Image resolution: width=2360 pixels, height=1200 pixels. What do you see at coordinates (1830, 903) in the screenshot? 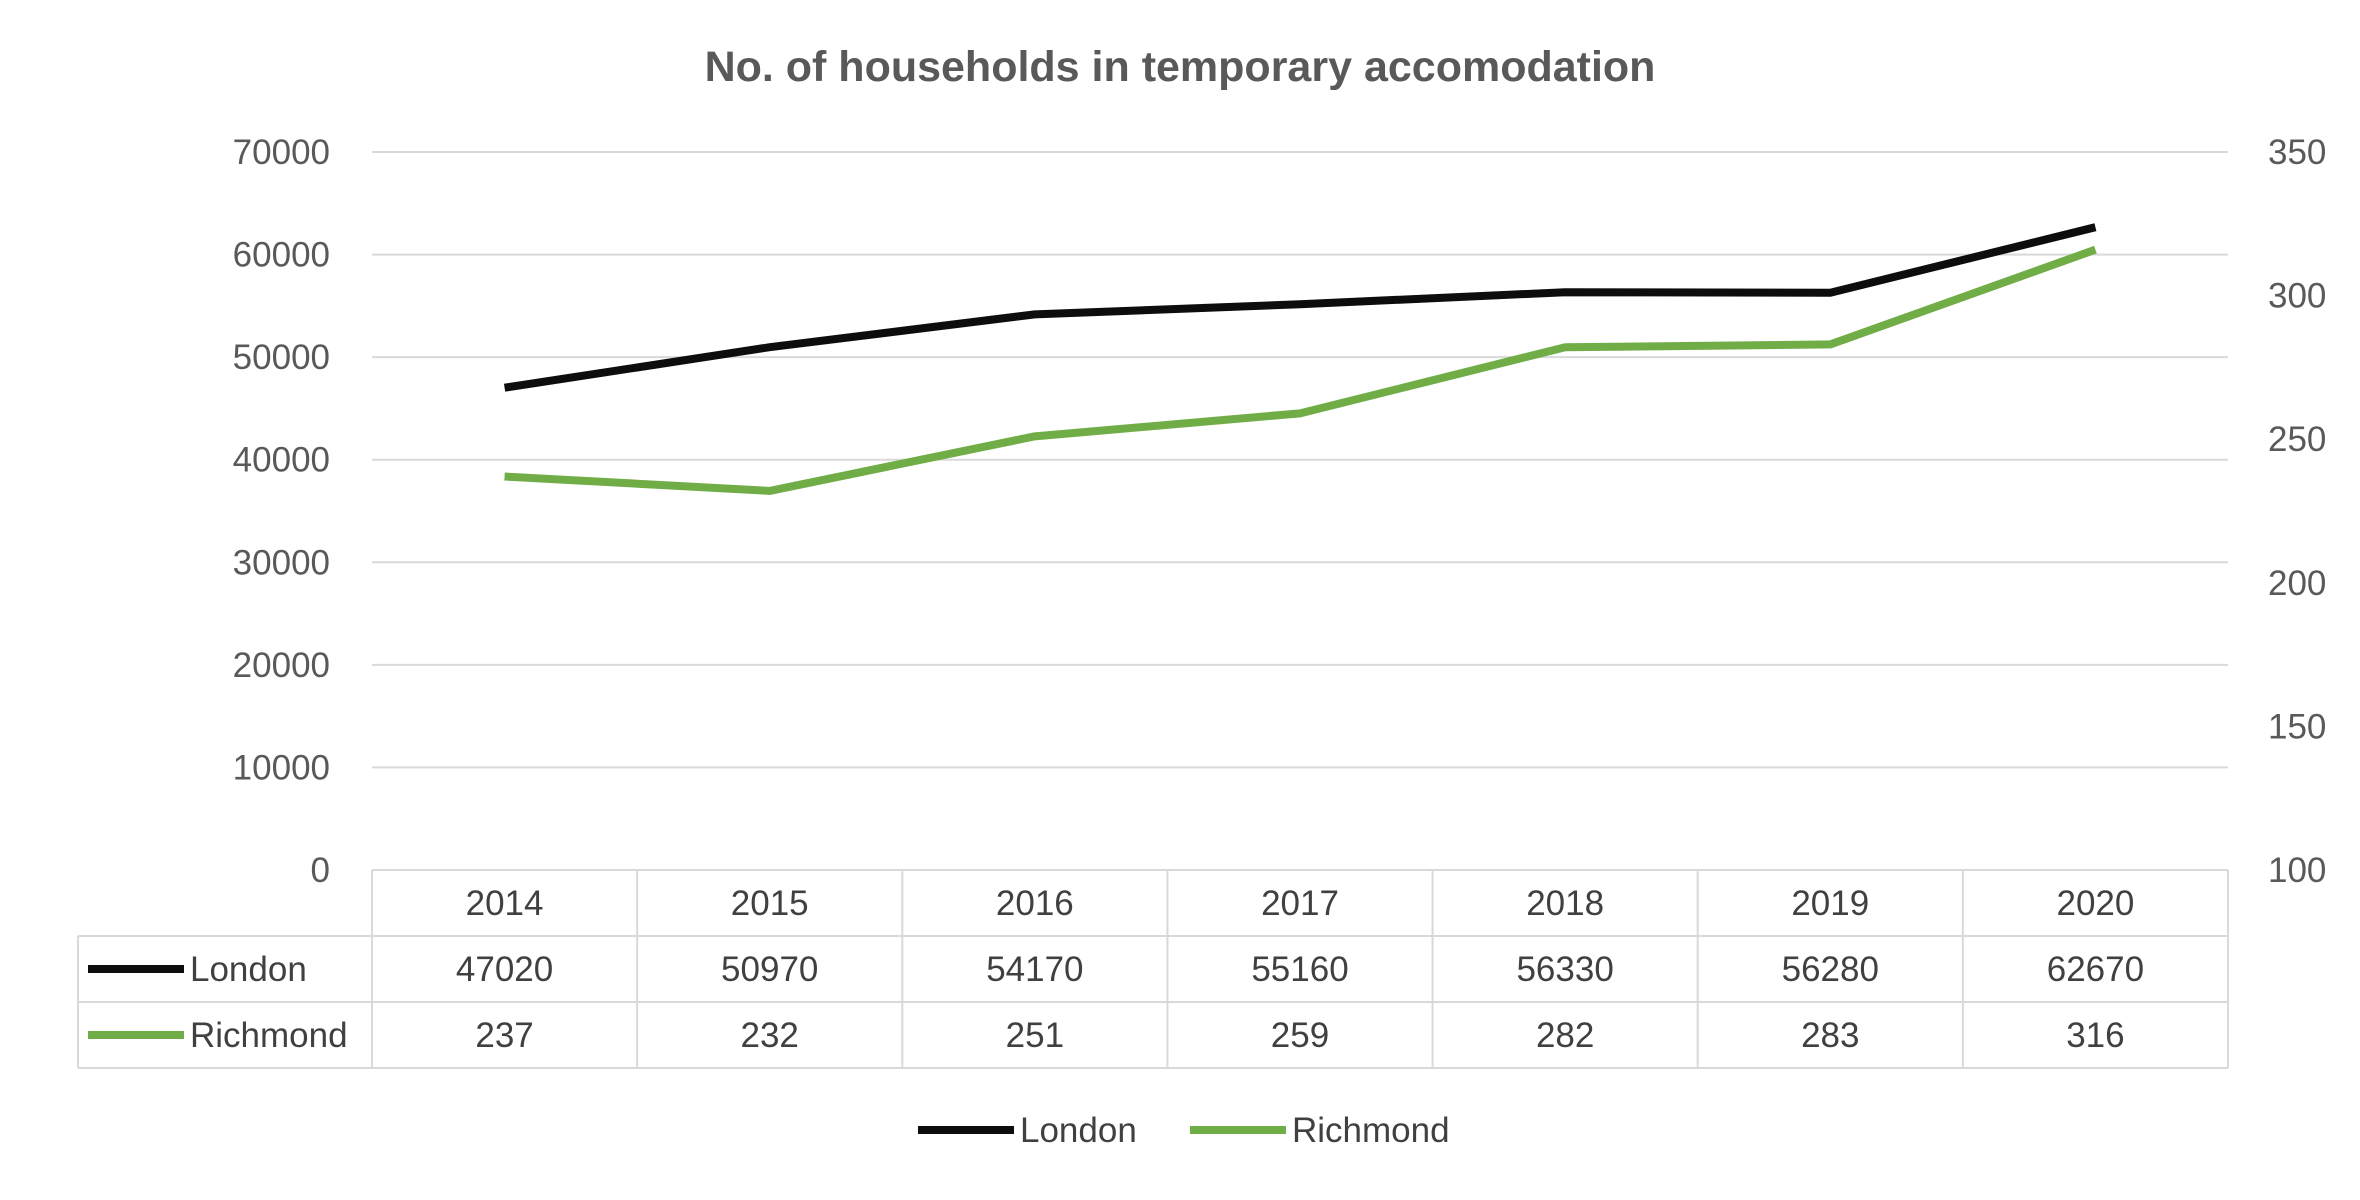
I see `x-tick-label: 2019` at bounding box center [1830, 903].